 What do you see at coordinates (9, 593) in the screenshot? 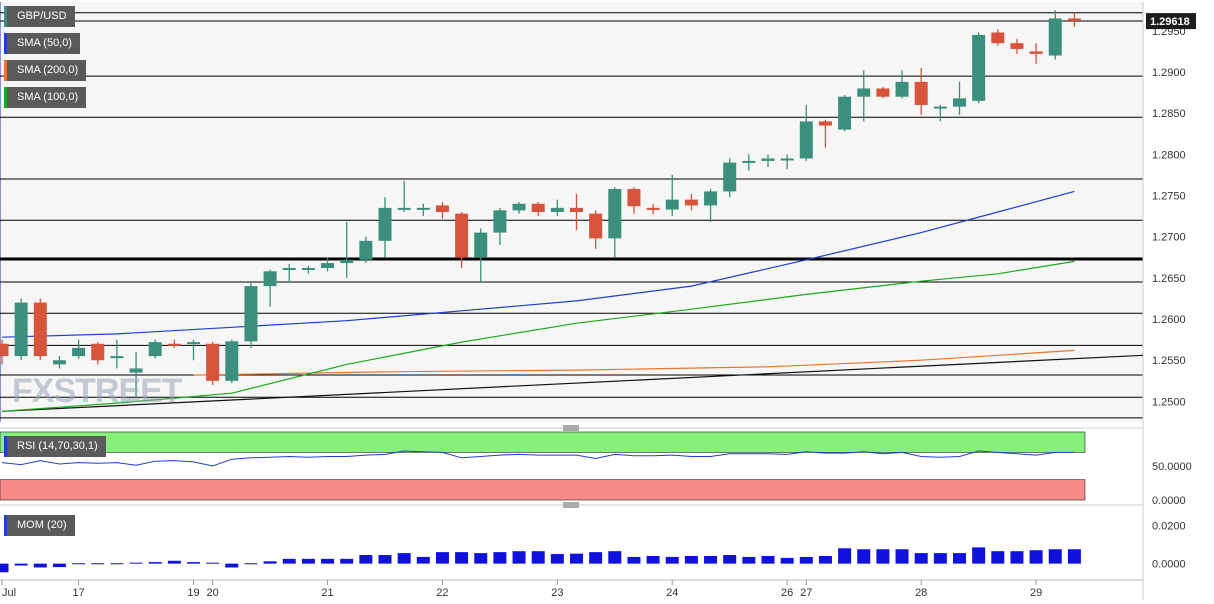
I see `x-tick-label: Jul` at bounding box center [9, 593].